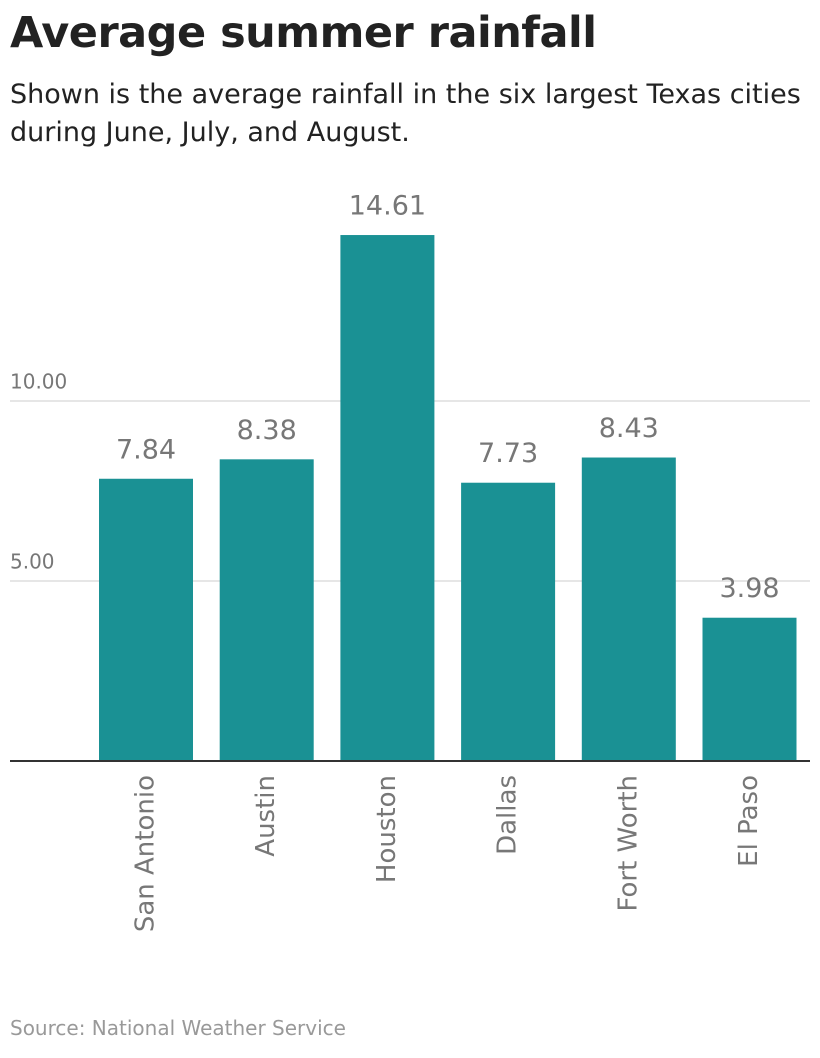 This screenshot has height=1058, width=820. I want to click on x-tick-label: San Antonio, so click(146, 853).